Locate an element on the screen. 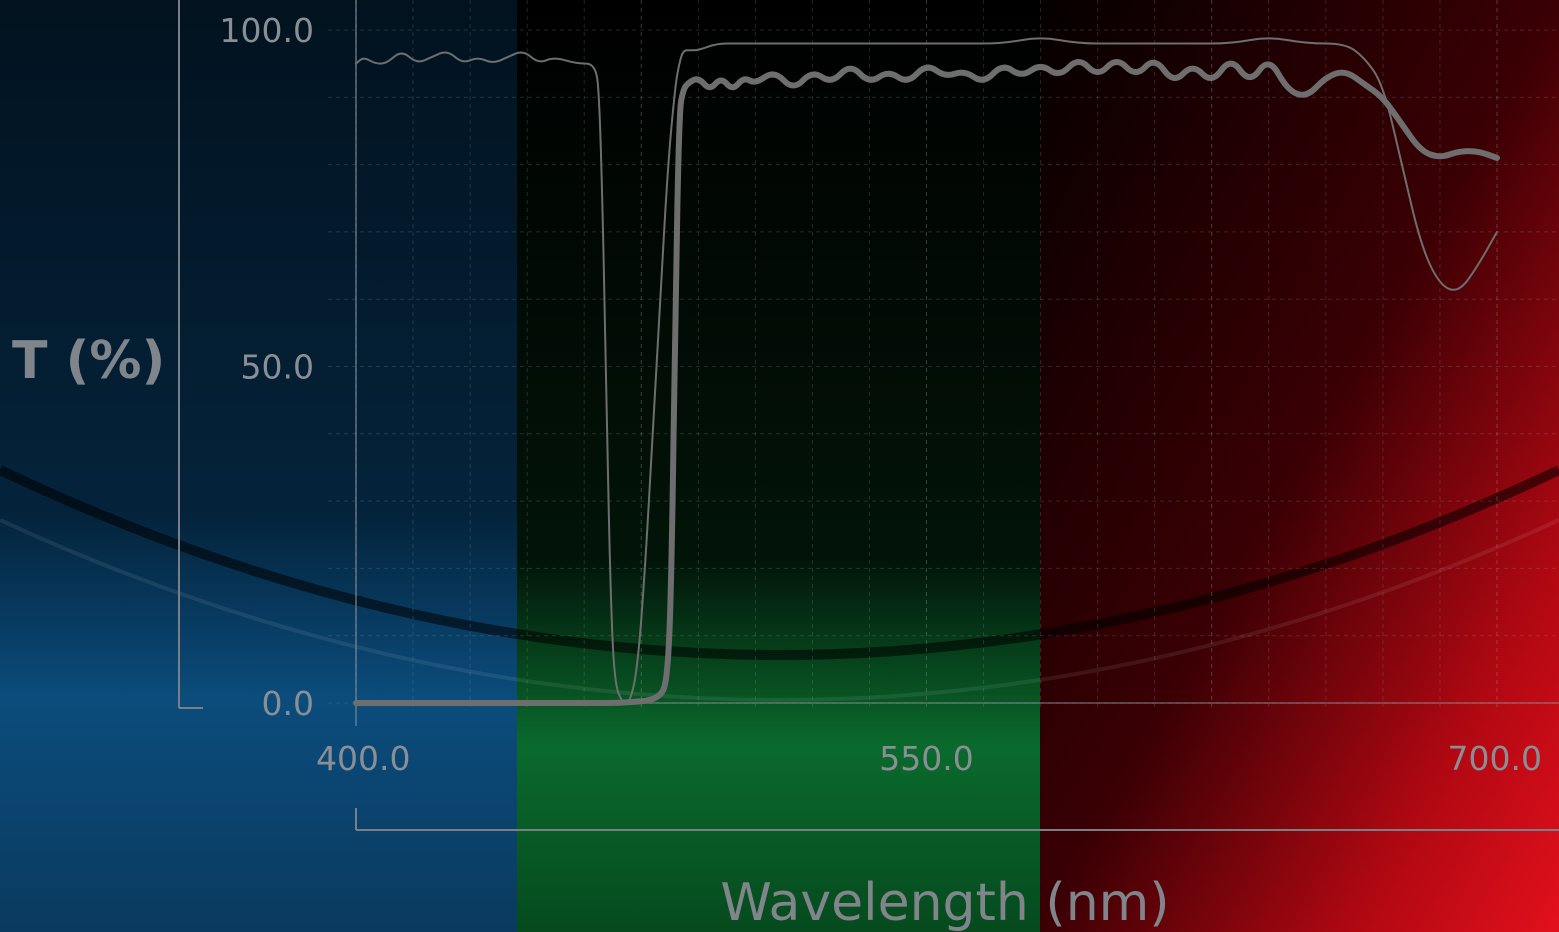 The image size is (1559, 932). x-axis-title: Wavelength (nm) is located at coordinates (944, 902).